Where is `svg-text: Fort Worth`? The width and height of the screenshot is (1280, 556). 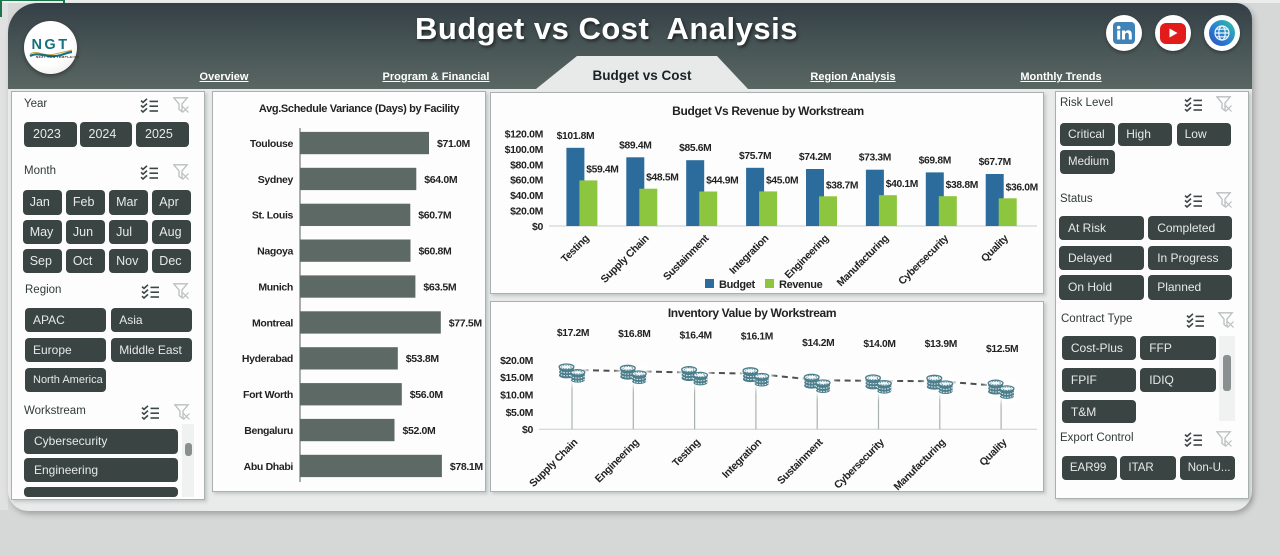
svg-text: Fort Worth is located at coordinates (268, 395).